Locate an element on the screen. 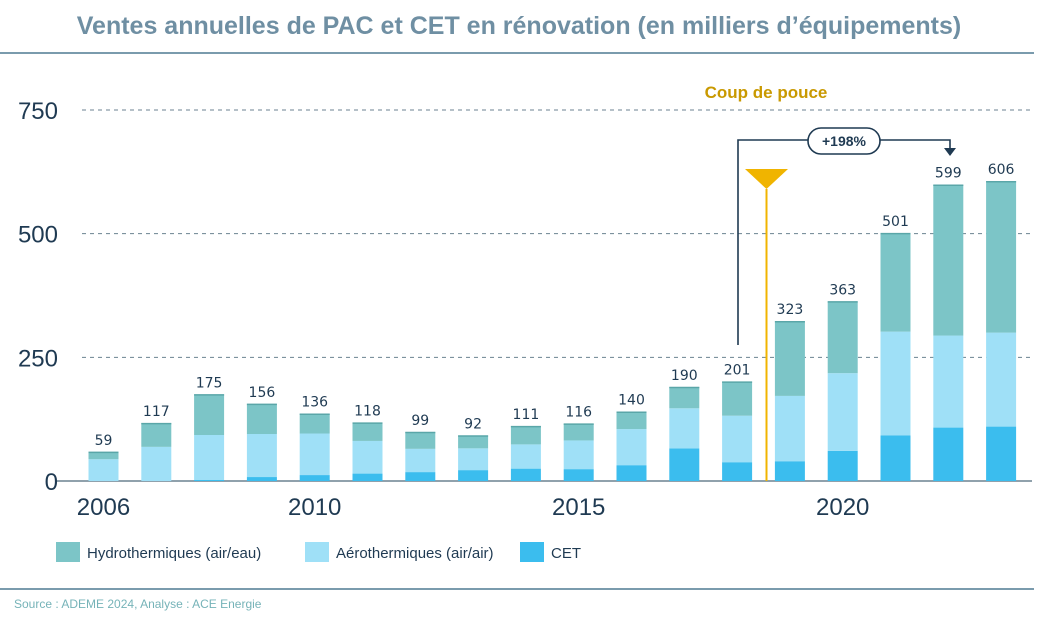 This screenshot has width=1039, height=623. x-axis: 2006 2010 2015 2020 is located at coordinates (473, 507).